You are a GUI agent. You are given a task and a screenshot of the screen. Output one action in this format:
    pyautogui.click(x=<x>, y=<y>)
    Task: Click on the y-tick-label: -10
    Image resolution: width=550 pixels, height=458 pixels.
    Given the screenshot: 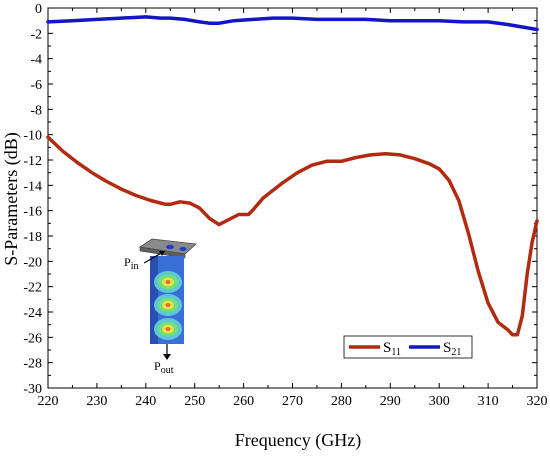 What is the action you would take?
    pyautogui.click(x=32, y=136)
    